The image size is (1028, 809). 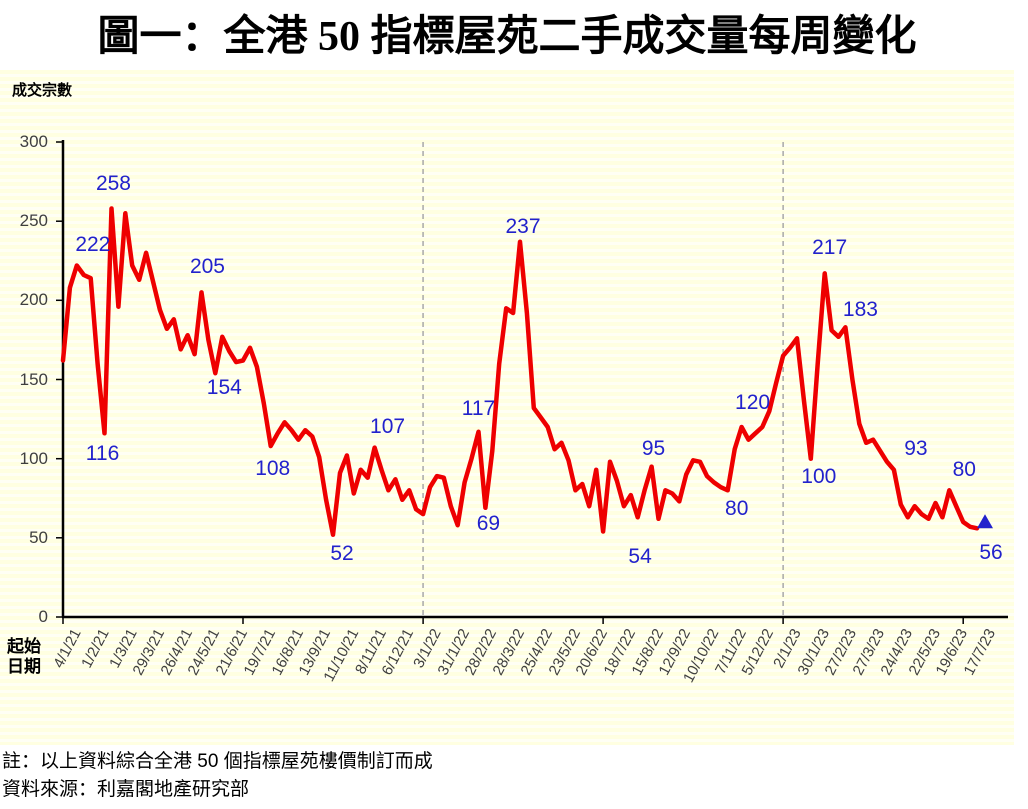 What do you see at coordinates (830, 248) in the screenshot?
I see `data-point-value-label: 217` at bounding box center [830, 248].